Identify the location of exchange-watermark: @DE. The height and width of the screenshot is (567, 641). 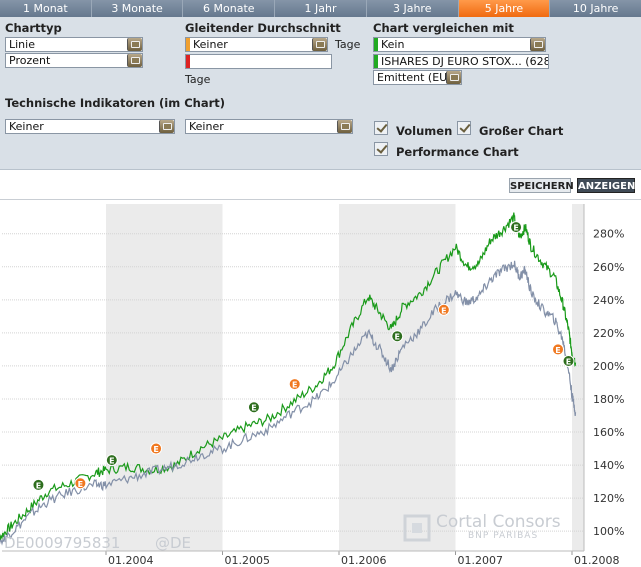
(173, 543).